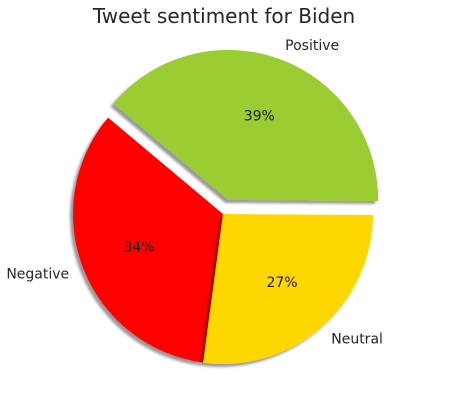 This screenshot has width=472, height=406. What do you see at coordinates (259, 116) in the screenshot?
I see `slice-pct-positive: 39%` at bounding box center [259, 116].